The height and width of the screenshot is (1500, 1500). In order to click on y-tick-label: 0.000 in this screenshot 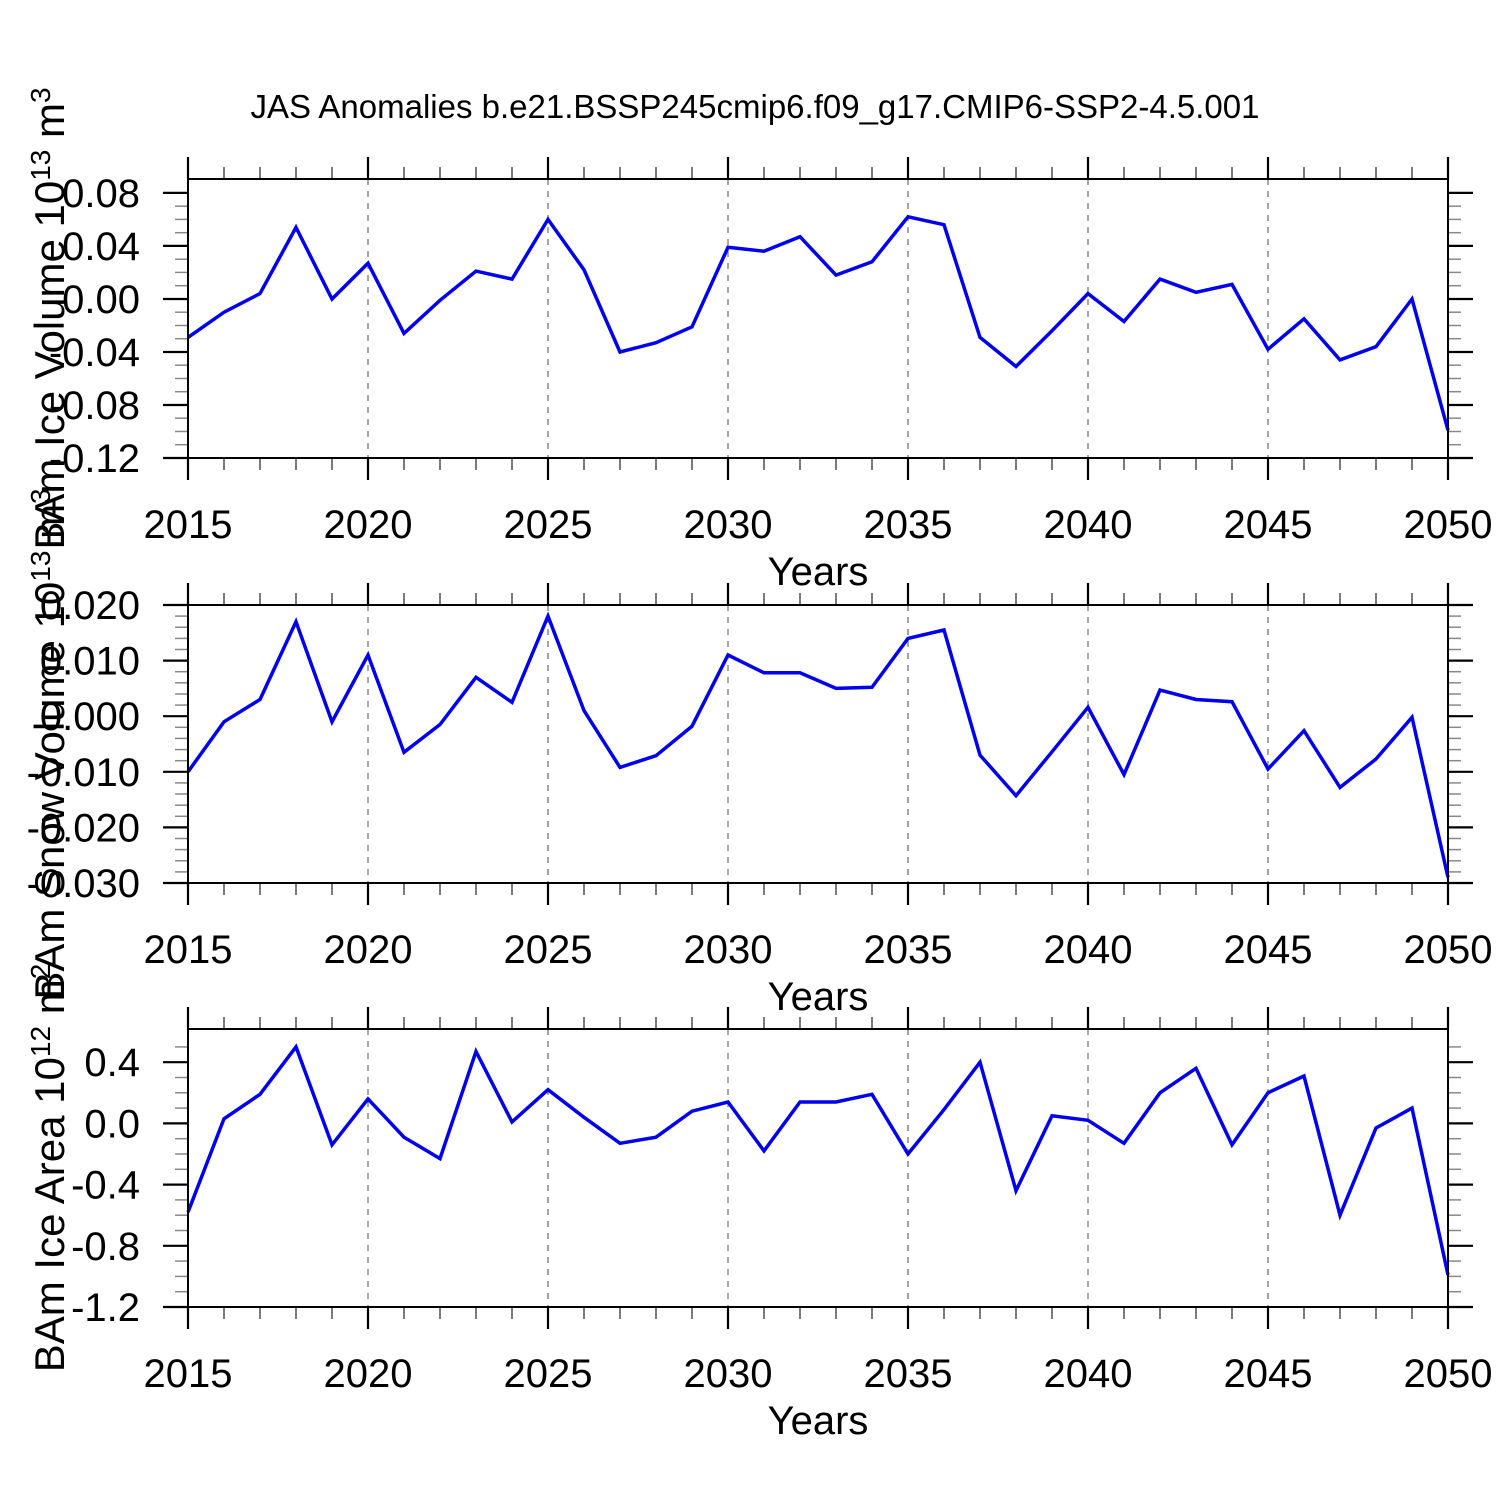, I will do `click(90, 717)`.